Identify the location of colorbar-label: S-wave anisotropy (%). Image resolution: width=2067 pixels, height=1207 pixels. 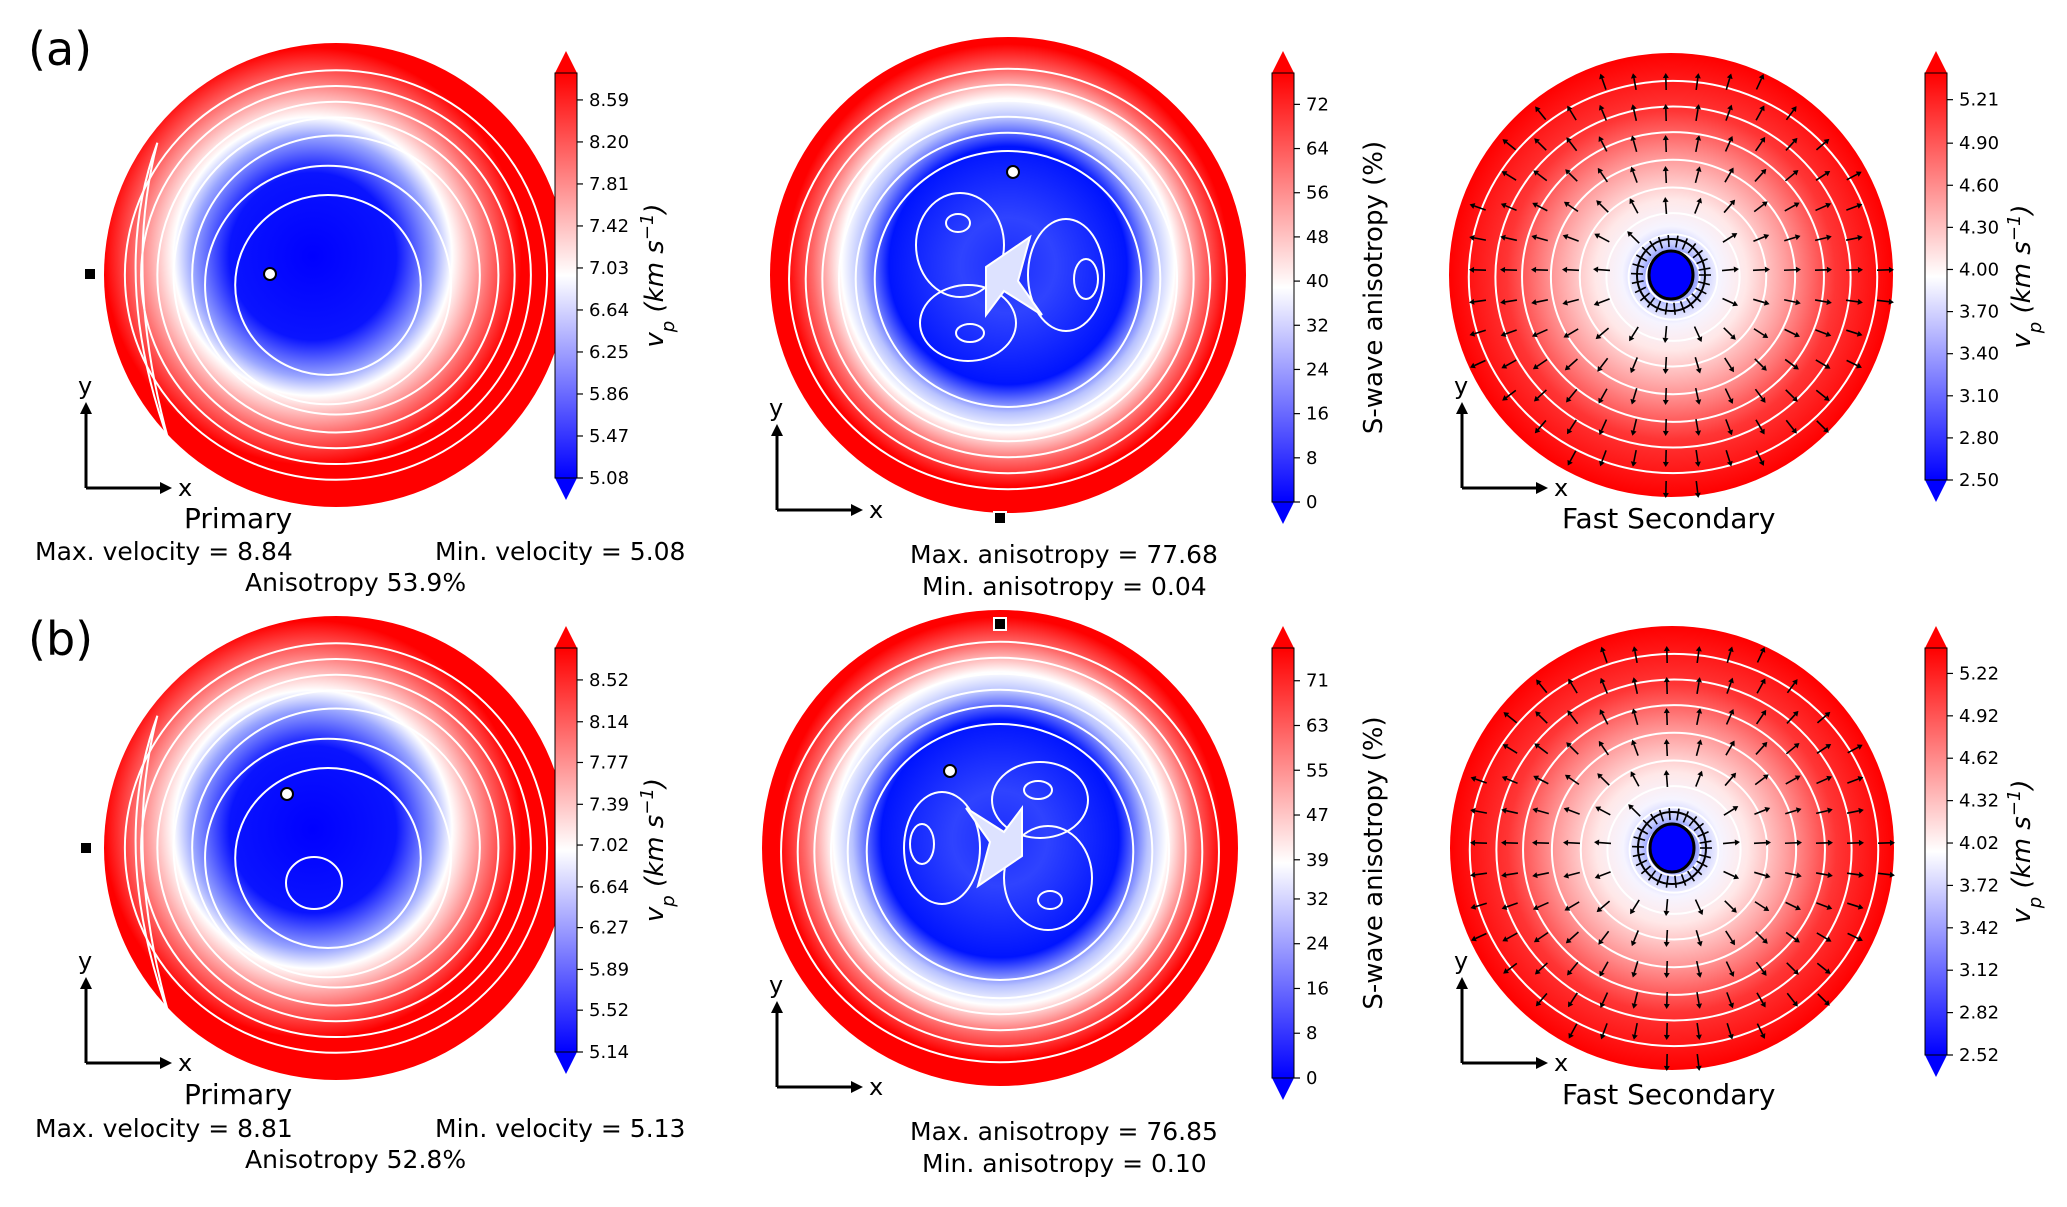
(1374, 862).